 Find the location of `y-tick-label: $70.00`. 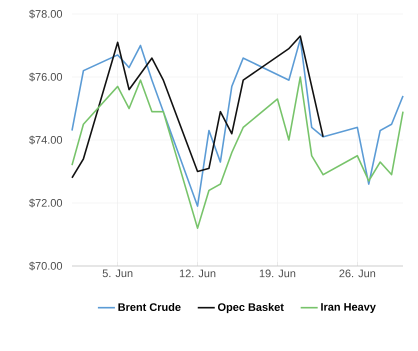

y-tick-label: $70.00 is located at coordinates (45, 266).